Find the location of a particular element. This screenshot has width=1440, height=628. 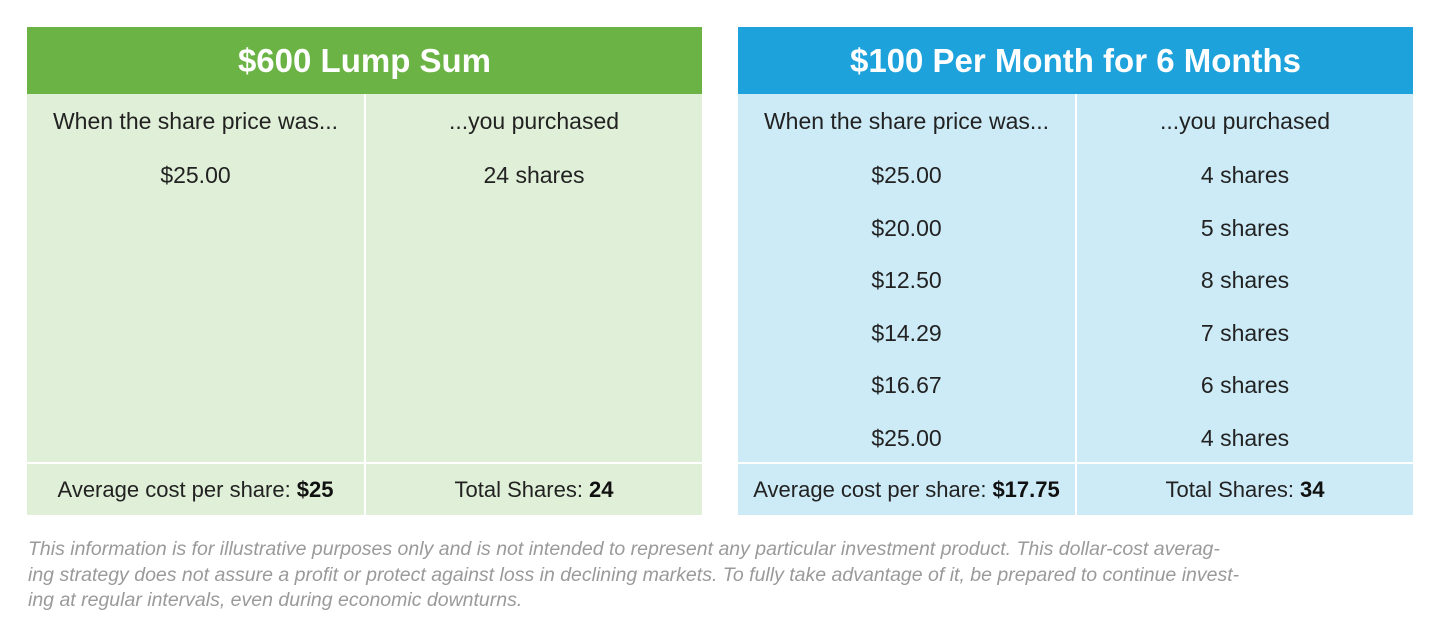

price-cell: $16.67 is located at coordinates (906, 385).